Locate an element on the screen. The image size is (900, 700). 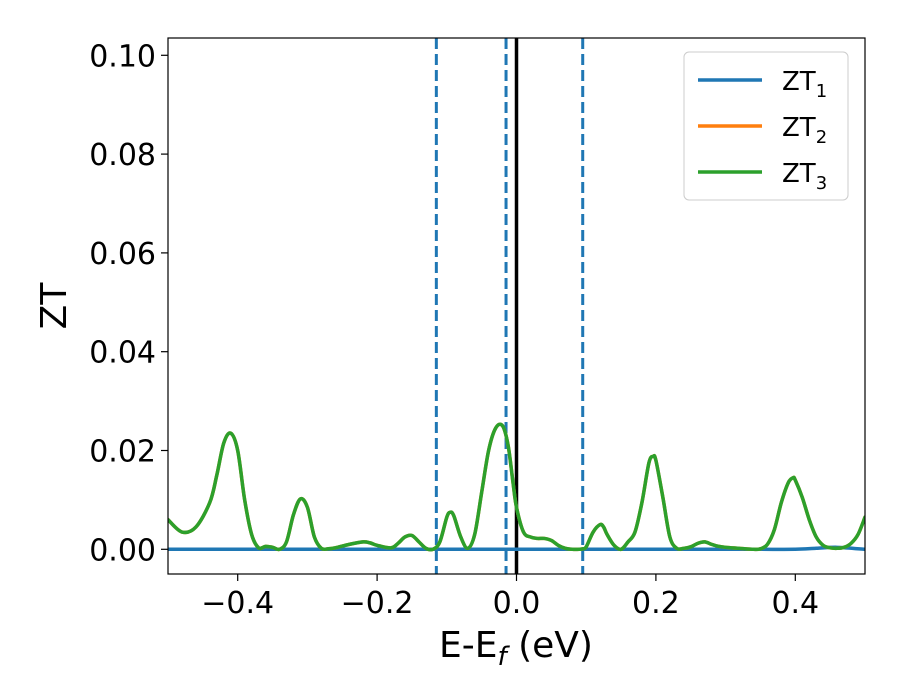
x-tick-label: 0.4 is located at coordinates (795, 603).